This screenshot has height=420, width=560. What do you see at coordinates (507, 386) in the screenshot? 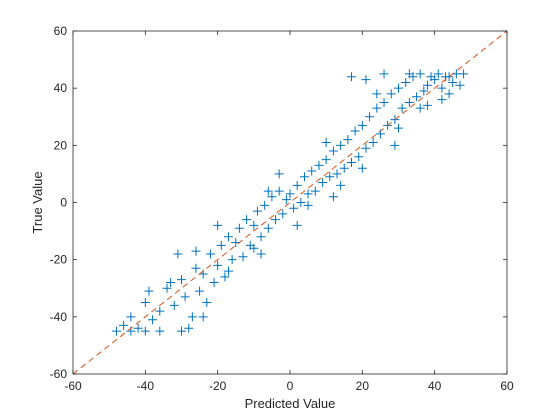
I see `x-tick-label: 60` at bounding box center [507, 386].